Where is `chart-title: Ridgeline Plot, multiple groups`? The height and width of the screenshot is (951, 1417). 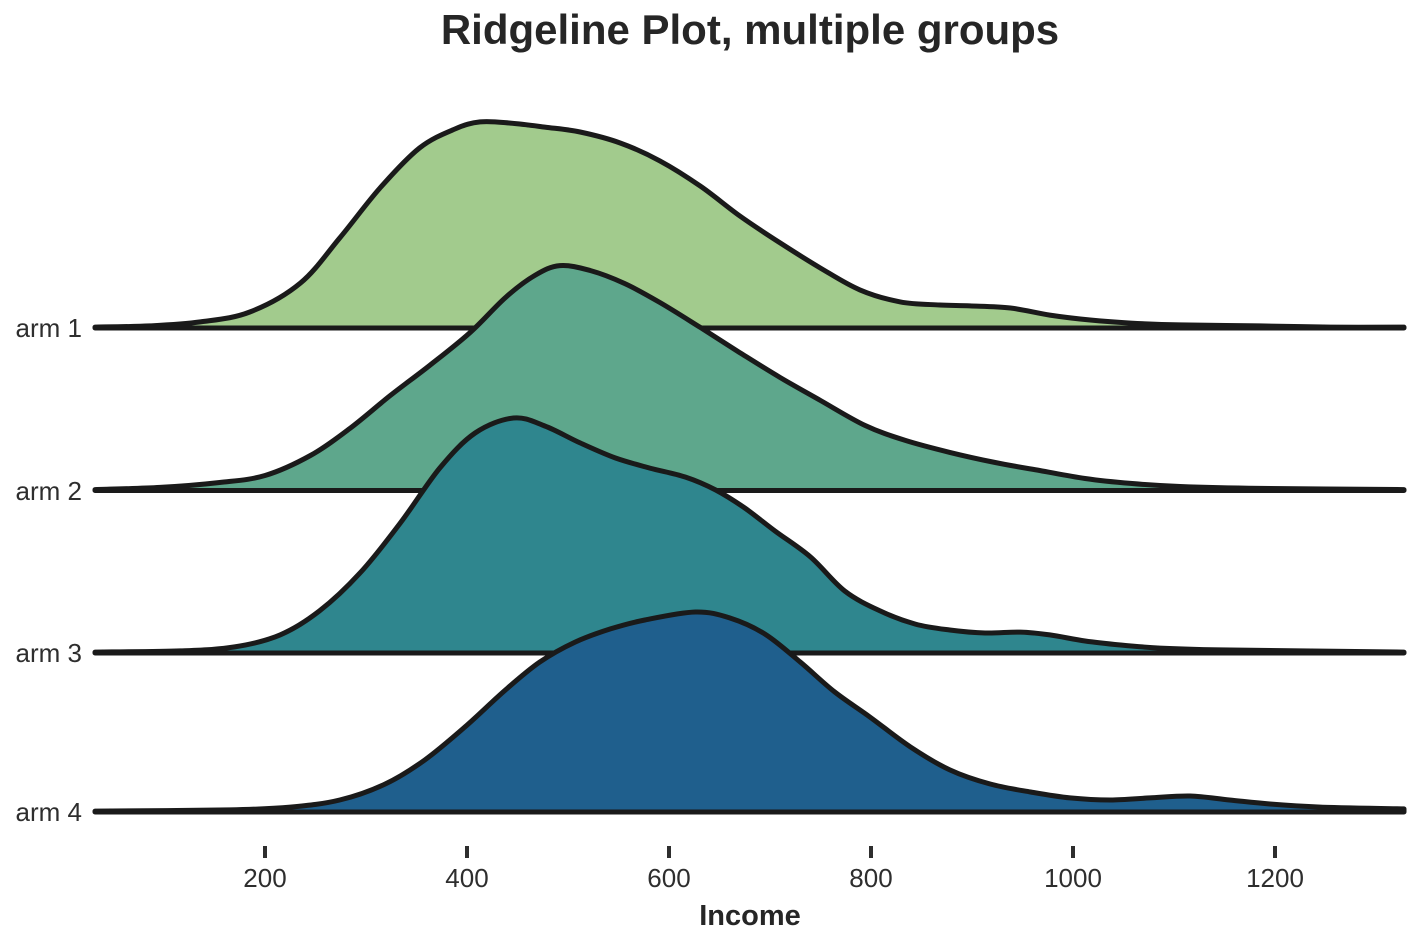
chart-title: Ridgeline Plot, multiple groups is located at coordinates (750, 29).